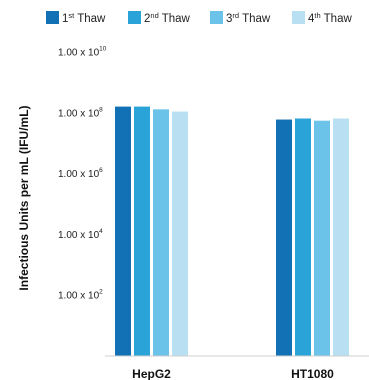 This screenshot has width=369, height=380. I want to click on bar-4-hepg2, so click(180, 234).